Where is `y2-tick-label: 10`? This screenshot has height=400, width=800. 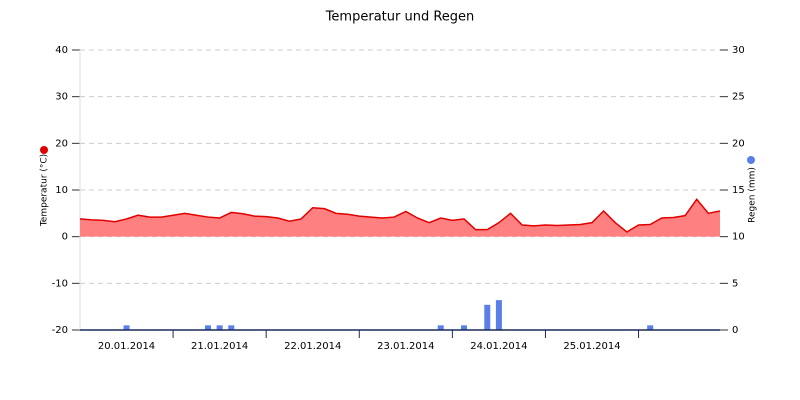
y2-tick-label: 10 is located at coordinates (738, 237).